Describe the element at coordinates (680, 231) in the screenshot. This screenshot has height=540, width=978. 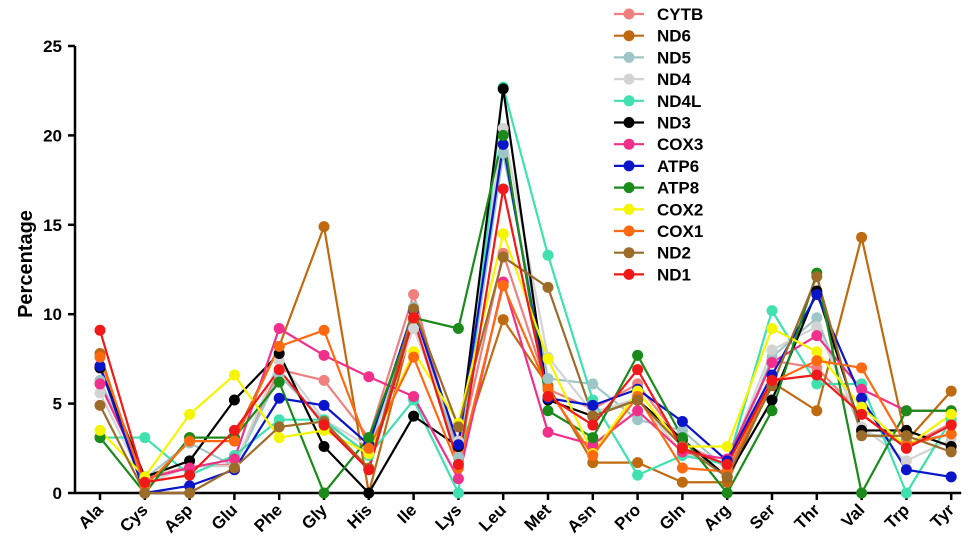
I see `legend-label-cox1: COX1` at that location.